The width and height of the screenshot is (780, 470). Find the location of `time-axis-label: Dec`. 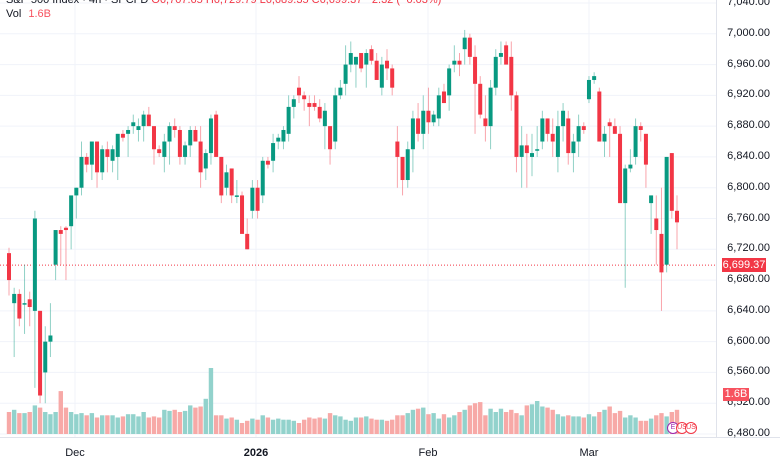

time-axis-label: Dec is located at coordinates (75, 453).